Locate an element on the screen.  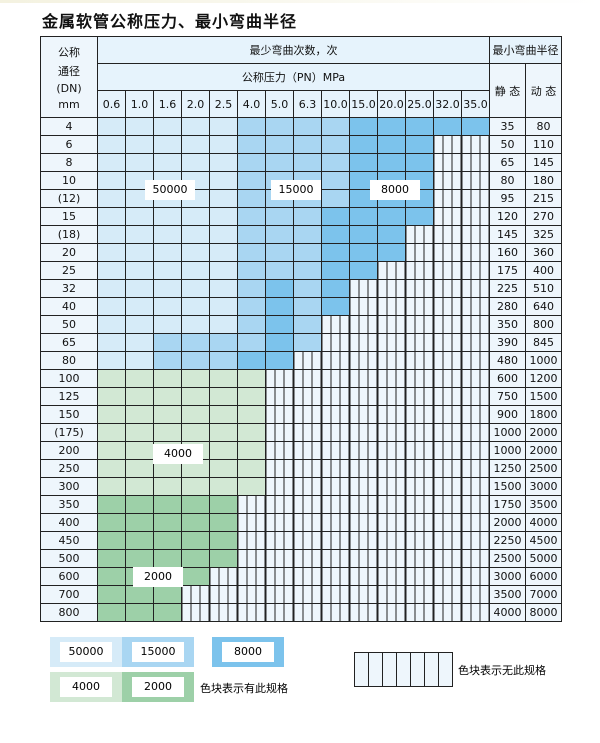
page-title: 金属软管公称压力、最小弯曲半径 is located at coordinates (170, 21).